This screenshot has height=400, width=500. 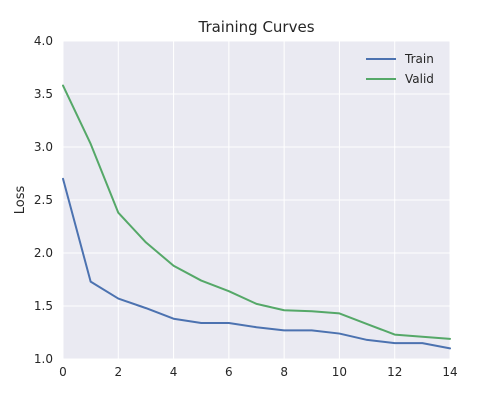 What do you see at coordinates (43, 94) in the screenshot?
I see `y-tick-label: 3.5` at bounding box center [43, 94].